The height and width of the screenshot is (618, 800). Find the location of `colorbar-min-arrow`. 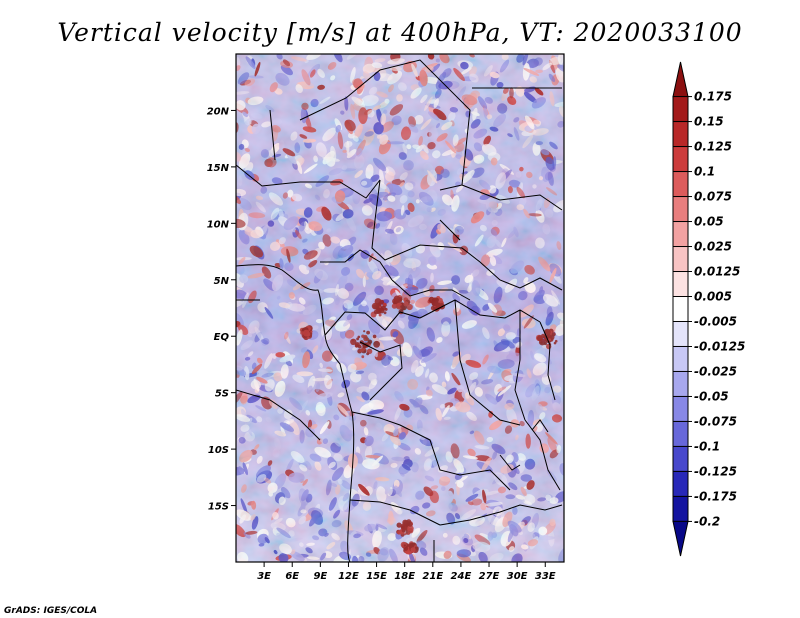

colorbar-min-arrow is located at coordinates (680, 538).